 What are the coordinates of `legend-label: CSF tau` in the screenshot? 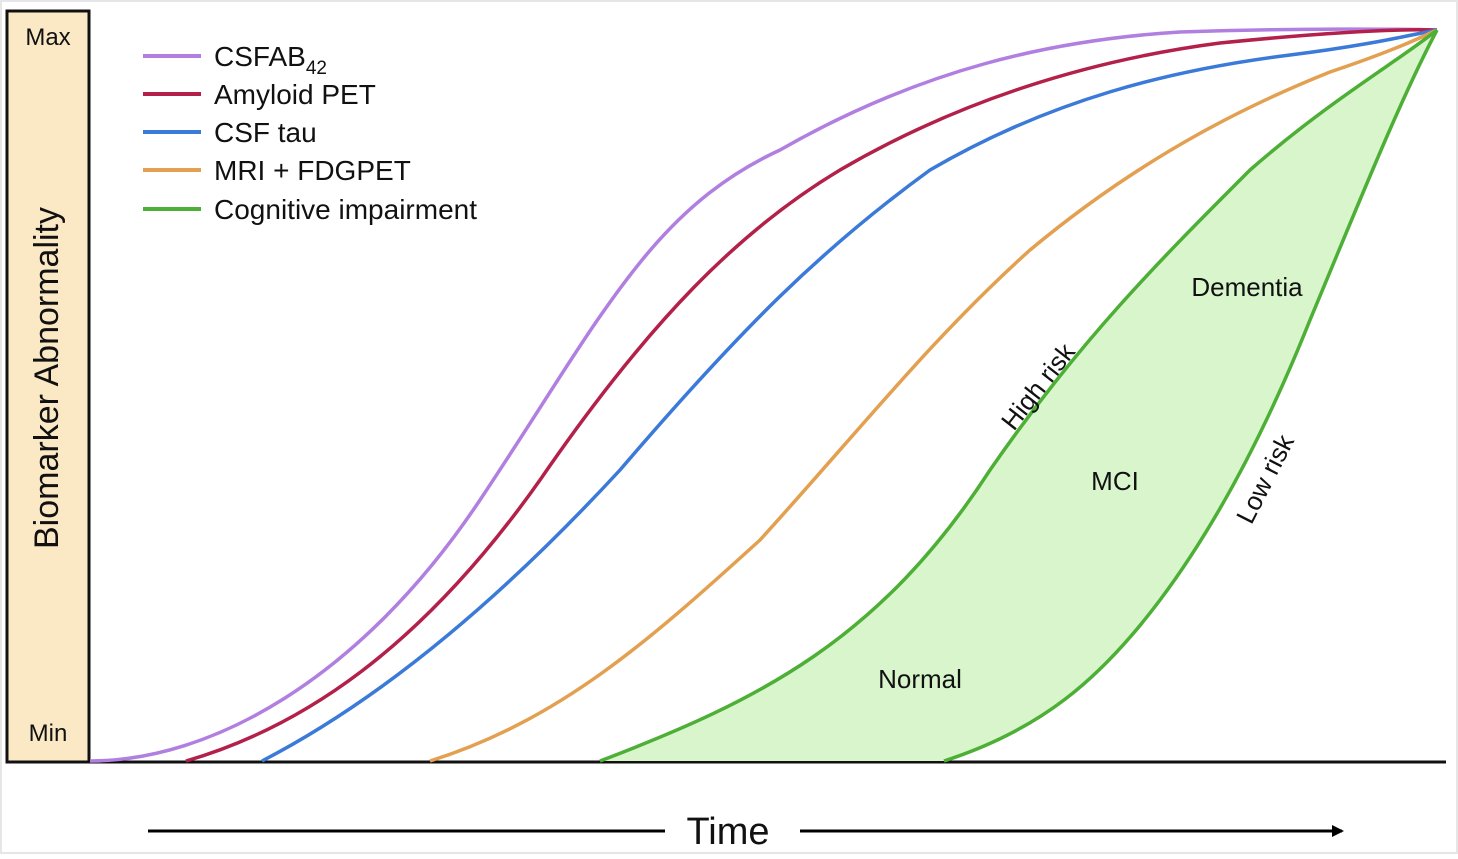 It's located at (265, 132).